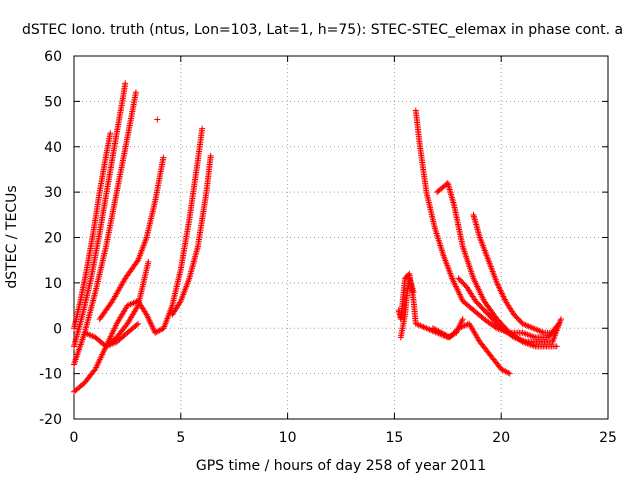 Image resolution: width=640 pixels, height=480 pixels. I want to click on y-tick-labels: -20 -10 0 10 20 30 40 50 60, so click(50, 238).